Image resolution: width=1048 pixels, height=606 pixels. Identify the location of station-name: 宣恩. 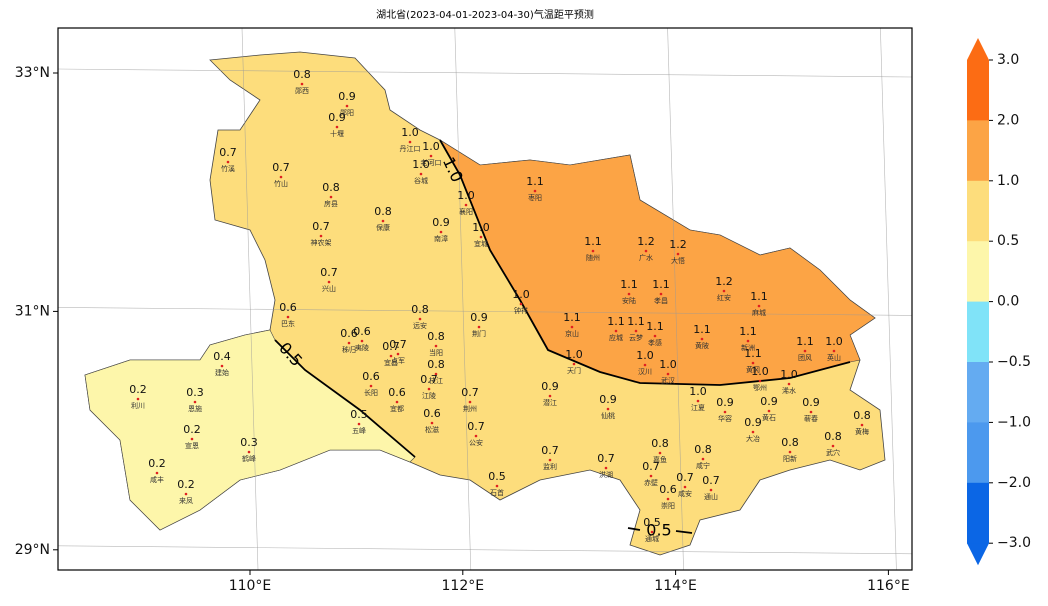
(192, 445).